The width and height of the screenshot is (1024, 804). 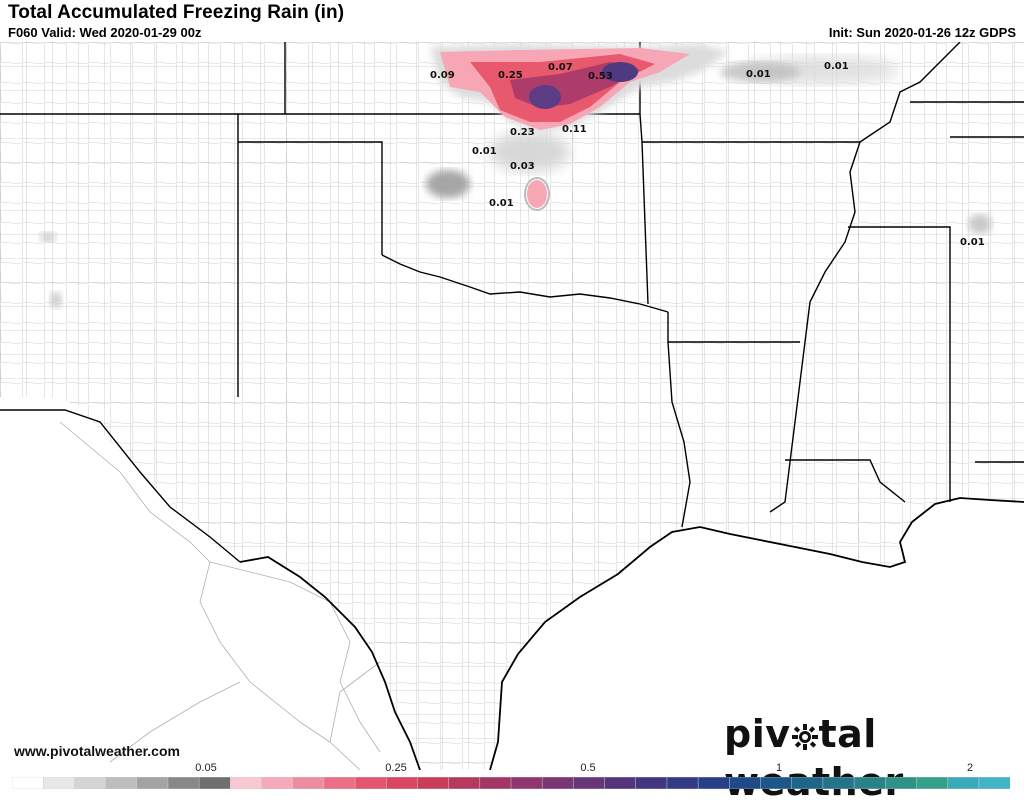 I want to click on colorbar-tick-4: 2, so click(x=970, y=768).